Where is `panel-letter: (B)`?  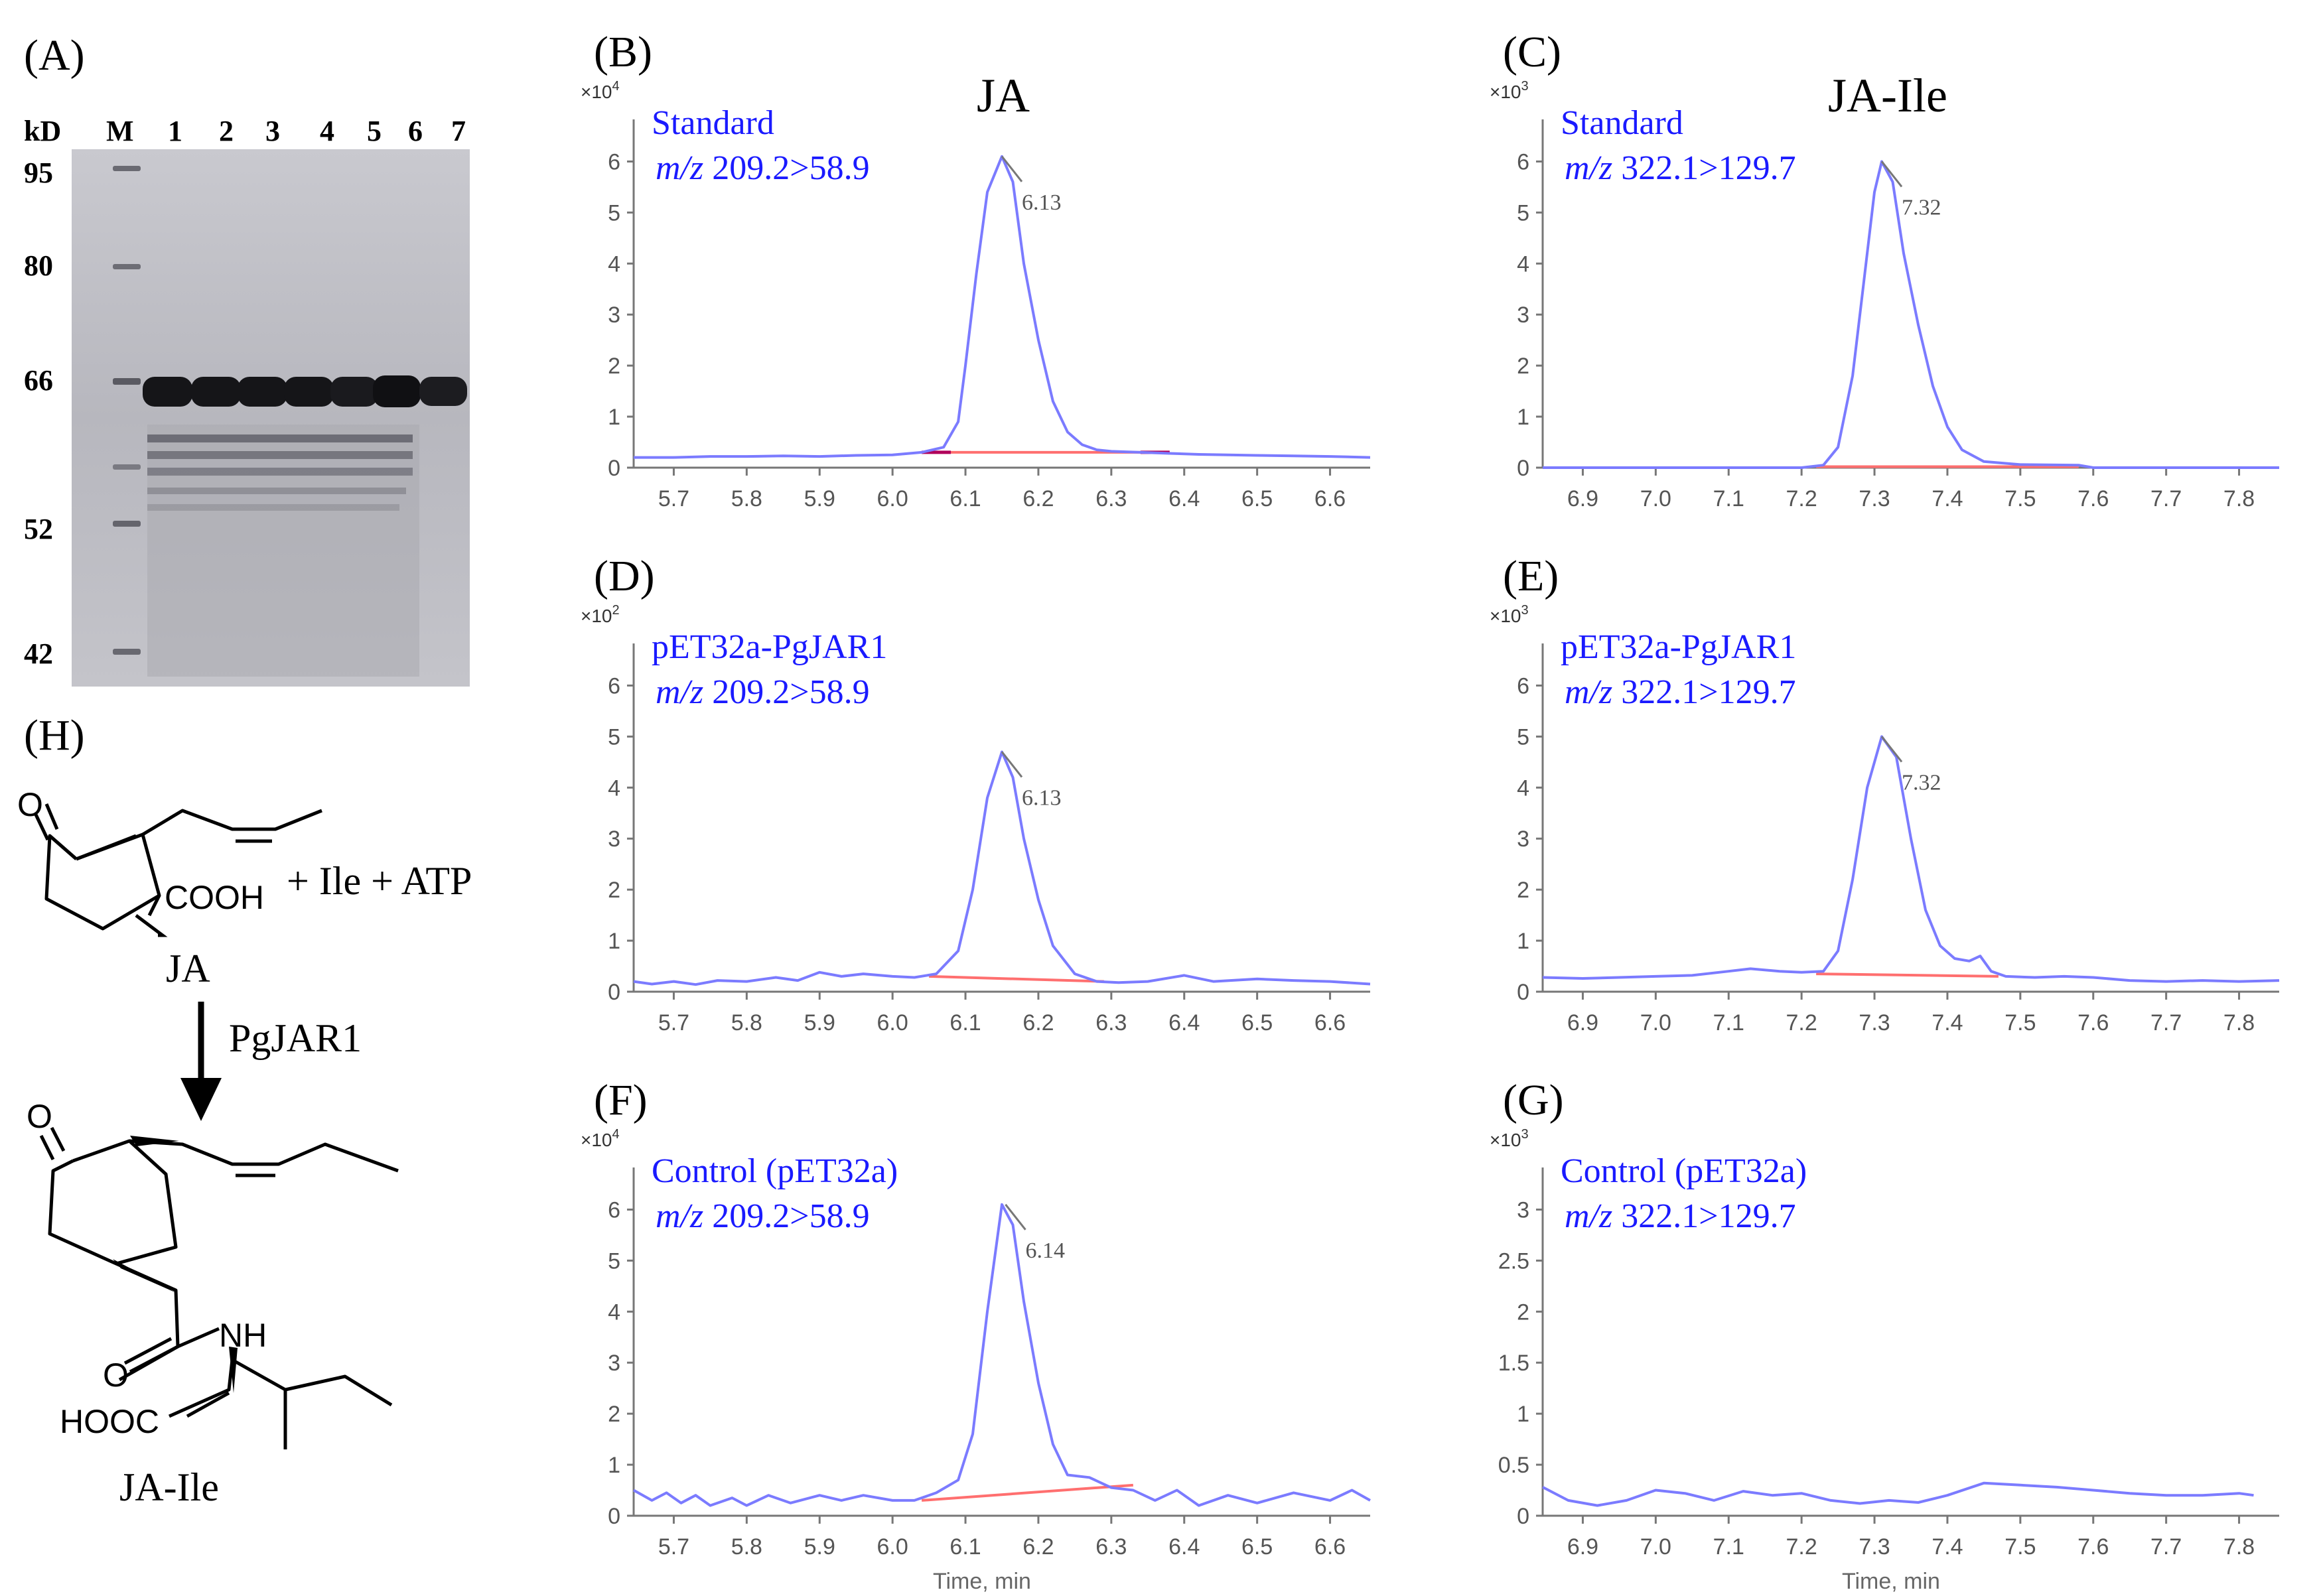
panel-letter: (B) is located at coordinates (623, 52).